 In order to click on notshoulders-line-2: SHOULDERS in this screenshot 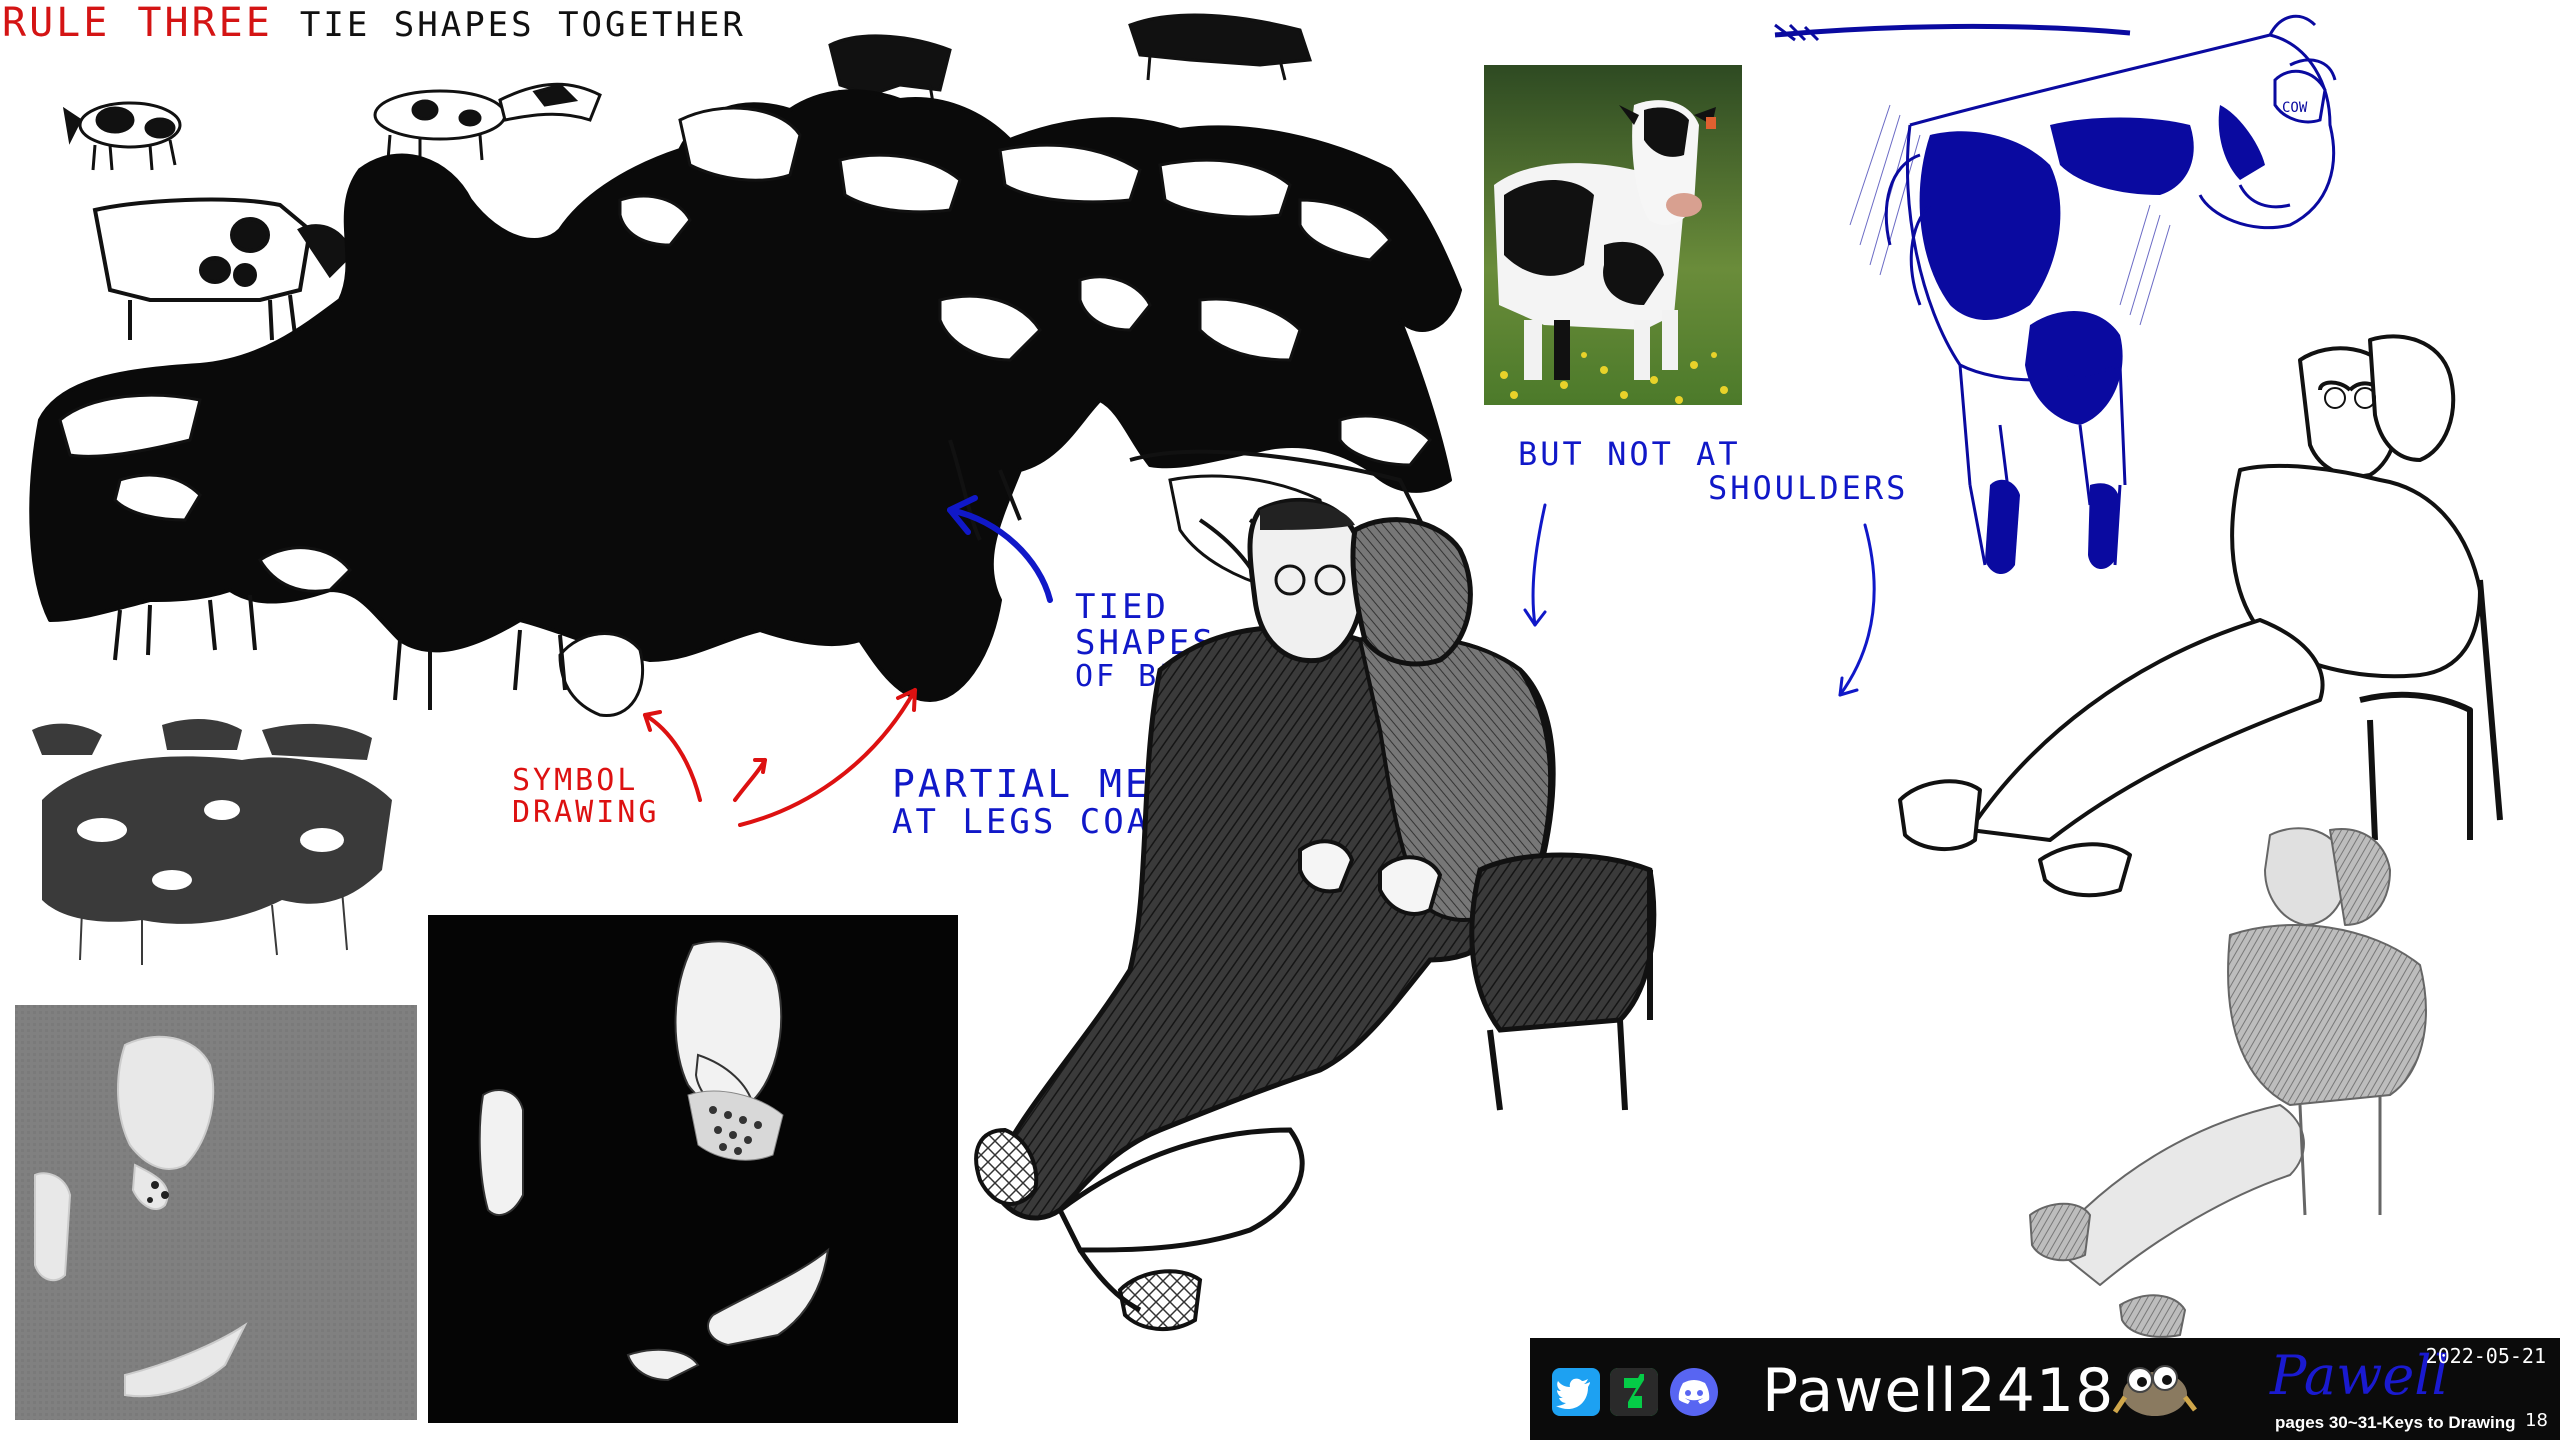, I will do `click(1808, 487)`.